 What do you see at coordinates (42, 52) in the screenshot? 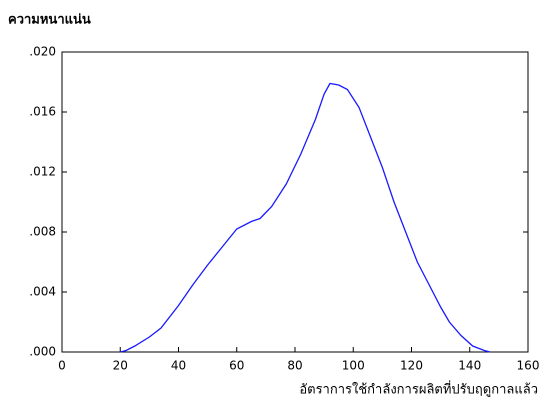
I see `y-tick-label: .020` at bounding box center [42, 52].